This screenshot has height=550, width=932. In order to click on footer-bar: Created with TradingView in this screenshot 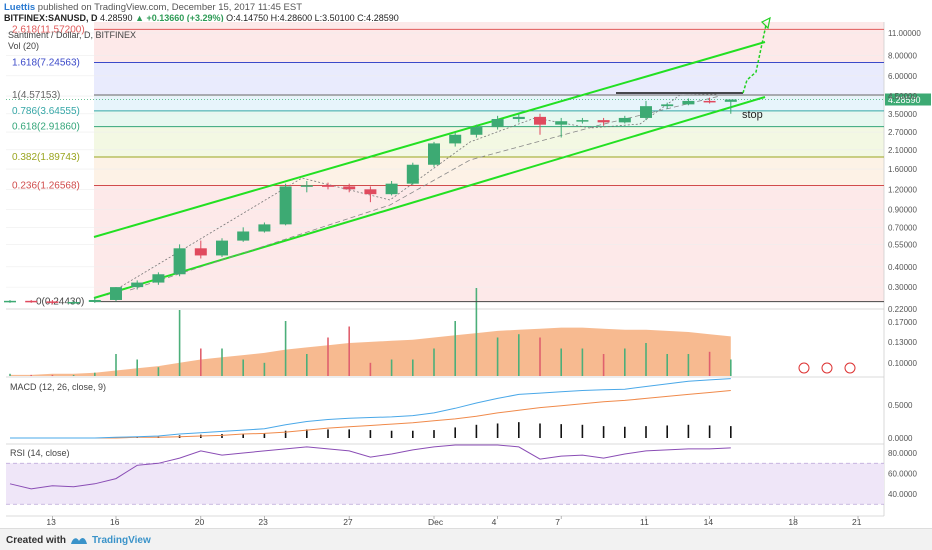, I will do `click(466, 539)`.